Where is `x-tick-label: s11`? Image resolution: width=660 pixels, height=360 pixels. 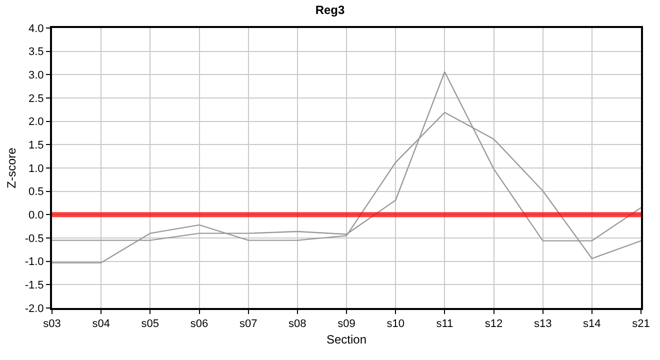
x-tick-label: s11 is located at coordinates (445, 324).